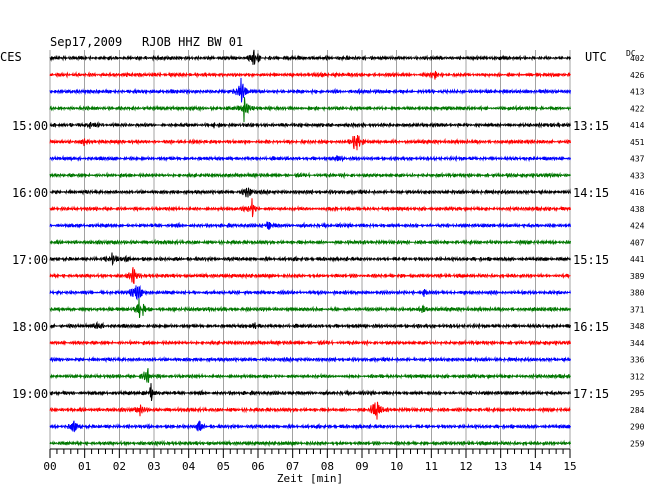 This screenshot has height=494, width=650. Describe the element at coordinates (637, 276) in the screenshot. I see `dc-offset-13: 389` at that location.